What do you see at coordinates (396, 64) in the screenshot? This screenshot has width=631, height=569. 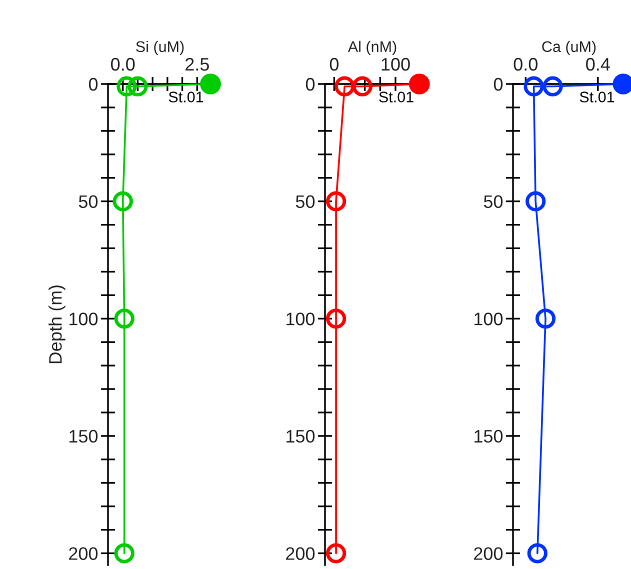 I see `x-tick-label: 100` at bounding box center [396, 64].